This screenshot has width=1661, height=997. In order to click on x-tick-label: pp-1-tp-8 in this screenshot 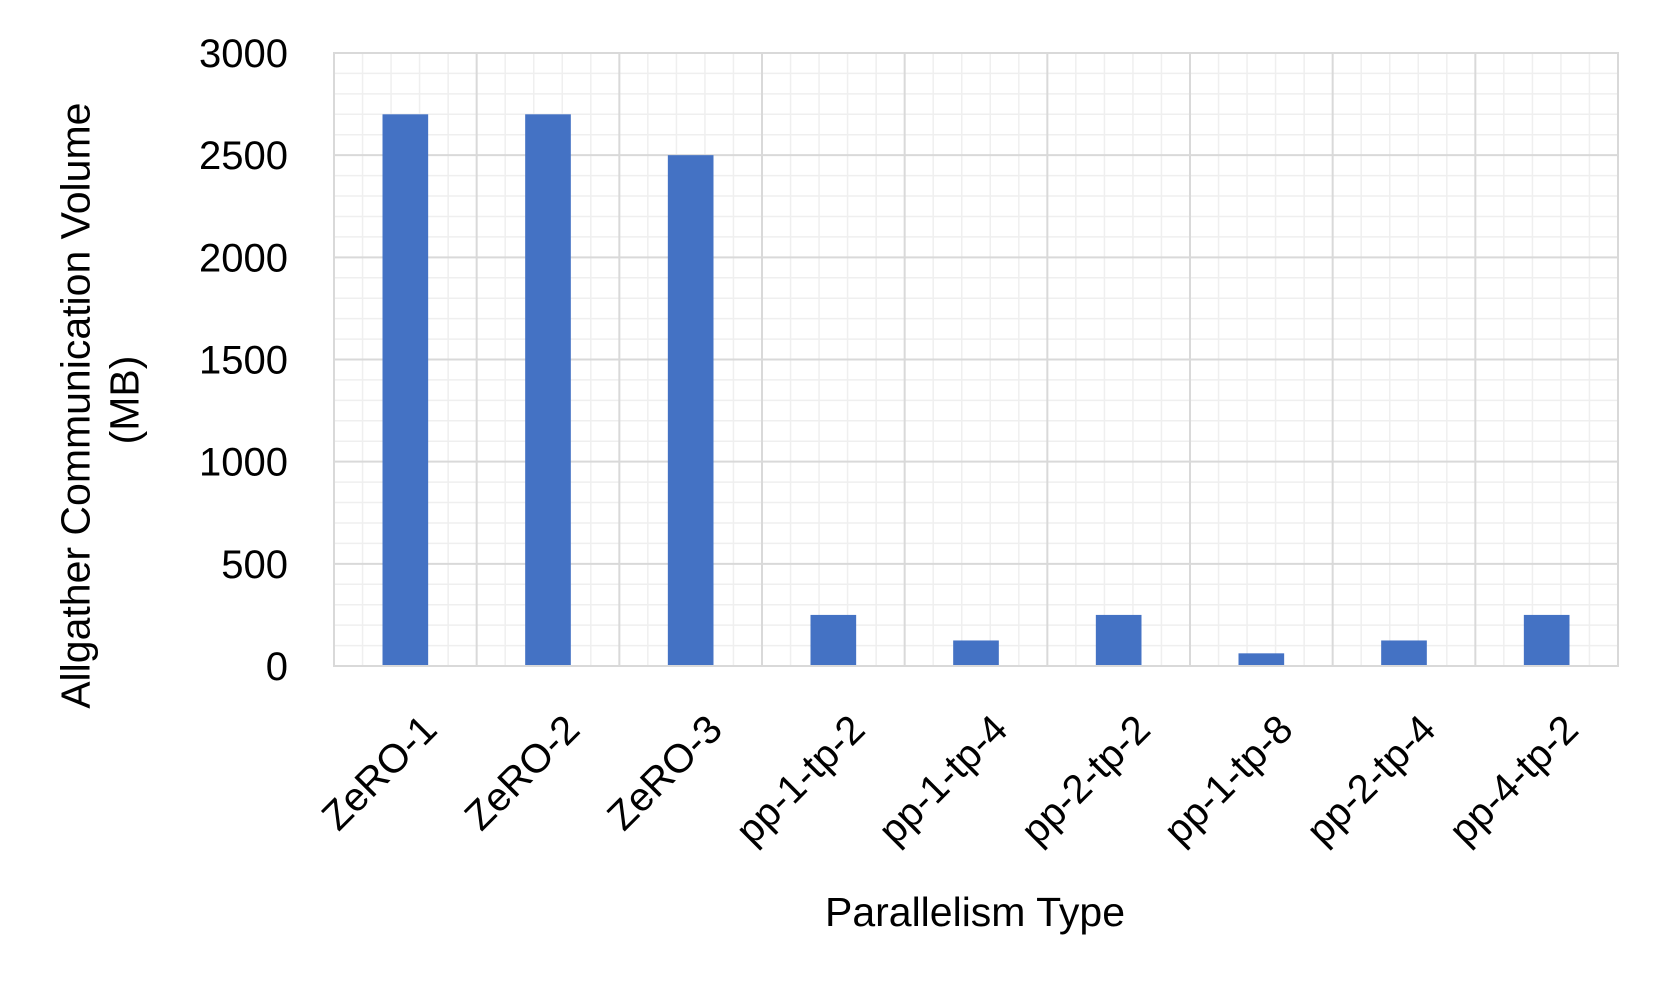, I will do `click(1229, 780)`.